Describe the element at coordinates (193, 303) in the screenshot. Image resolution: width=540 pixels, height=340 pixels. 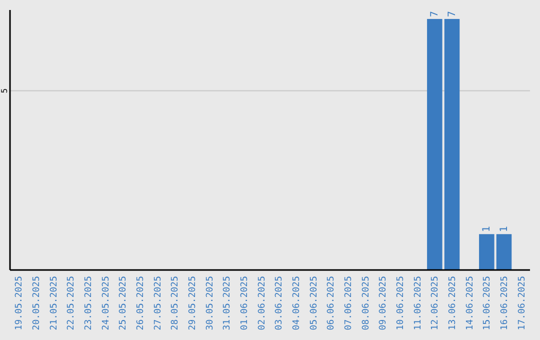
I see `x-tick-label: 29.05.2025` at that location.